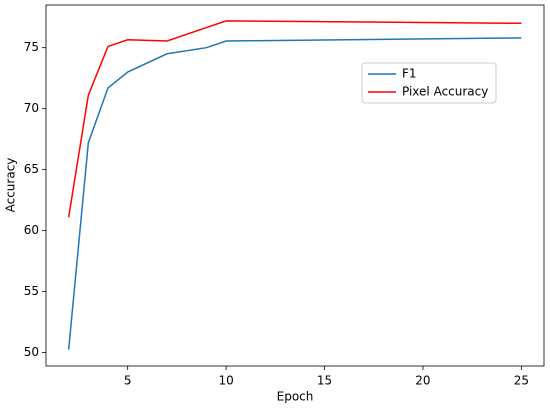 This screenshot has height=412, width=550. Describe the element at coordinates (324, 381) in the screenshot. I see `x-tick-label: 15` at that location.